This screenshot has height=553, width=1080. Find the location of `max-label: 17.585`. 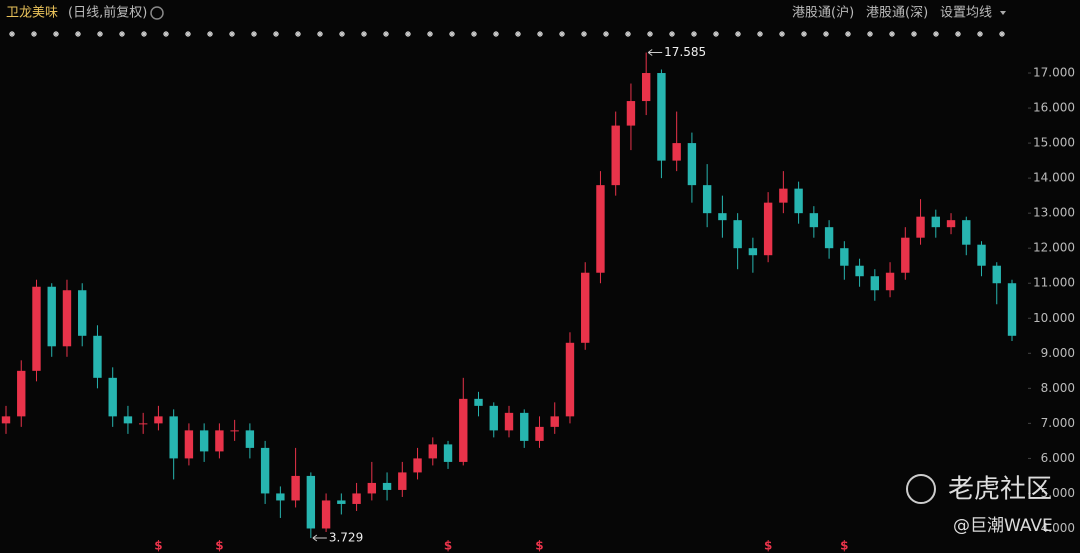

max-label: 17.585 is located at coordinates (685, 52).